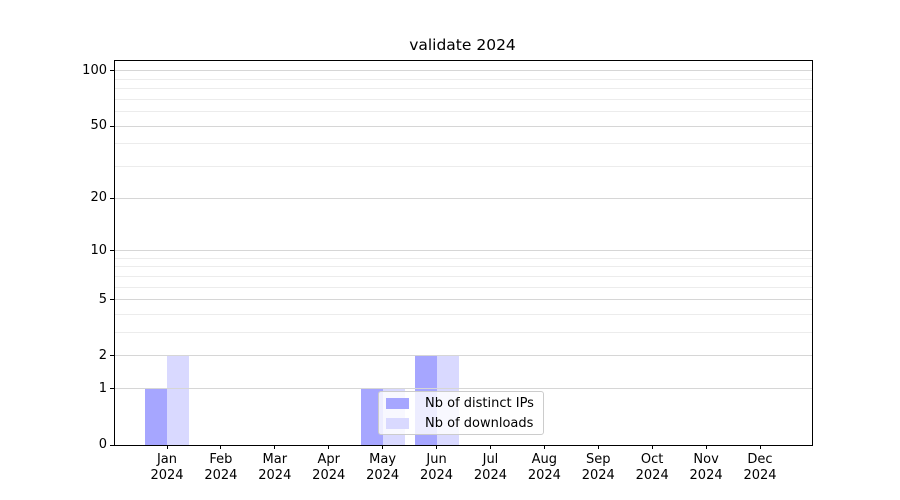 The height and width of the screenshot is (500, 900). I want to click on x-tick-label-month: Nov, so click(706, 459).